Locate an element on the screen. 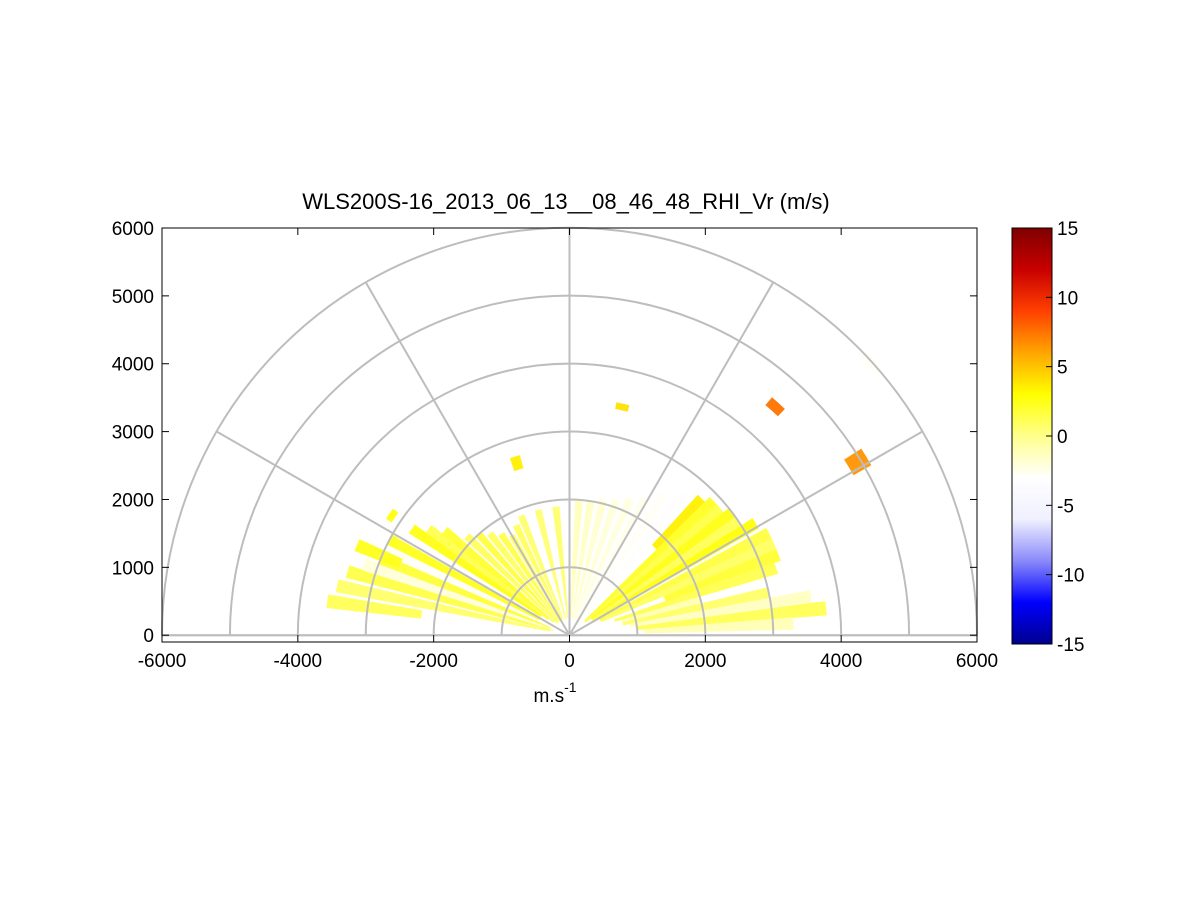 The width and height of the screenshot is (1201, 901). colorbar-ticks: 15 10 5 0 -5 -10 -15 is located at coordinates (1065, 437).